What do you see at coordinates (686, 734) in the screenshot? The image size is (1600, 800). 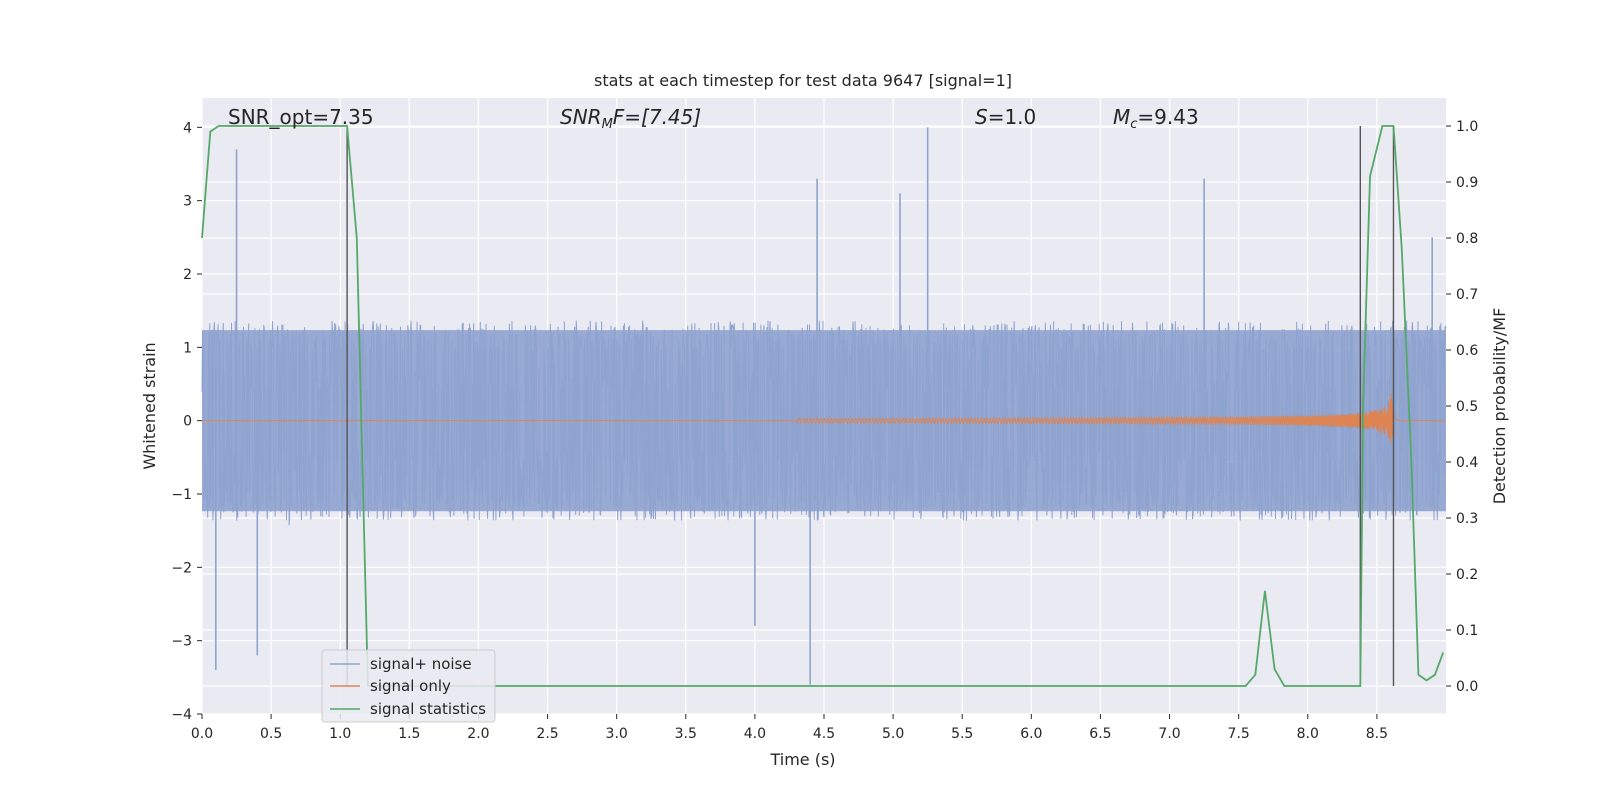 I see `x-tick-label: 3.5` at bounding box center [686, 734].